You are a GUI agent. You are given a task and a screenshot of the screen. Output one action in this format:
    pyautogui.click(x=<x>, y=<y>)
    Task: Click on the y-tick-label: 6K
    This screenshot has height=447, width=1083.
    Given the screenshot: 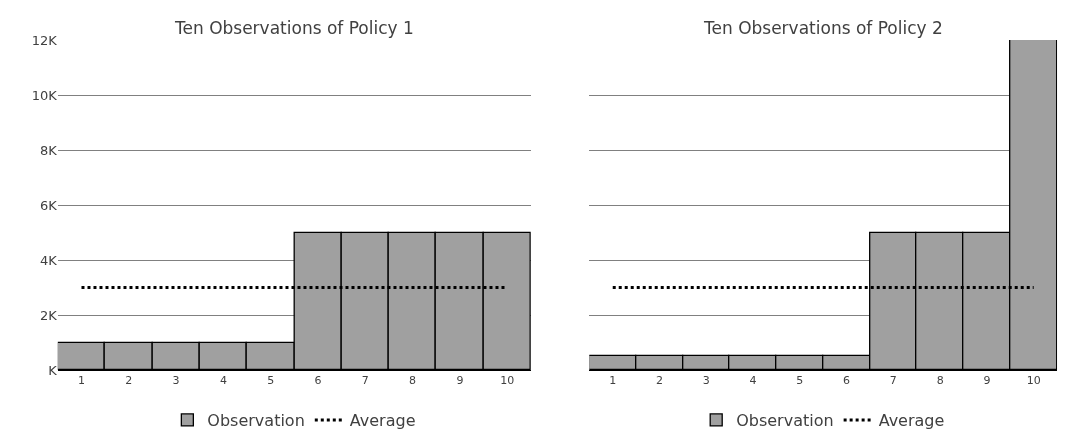 What is the action you would take?
    pyautogui.click(x=49, y=205)
    